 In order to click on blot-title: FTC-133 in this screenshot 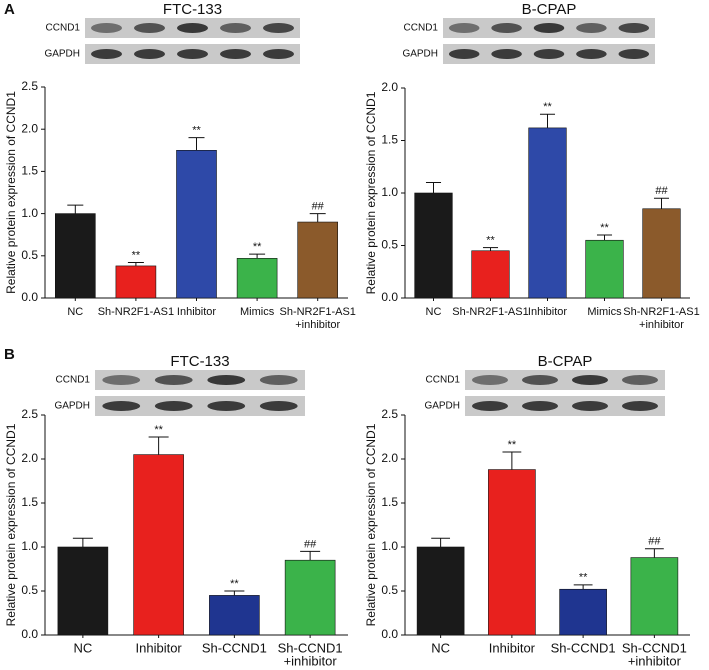, I will do `click(199, 361)`.